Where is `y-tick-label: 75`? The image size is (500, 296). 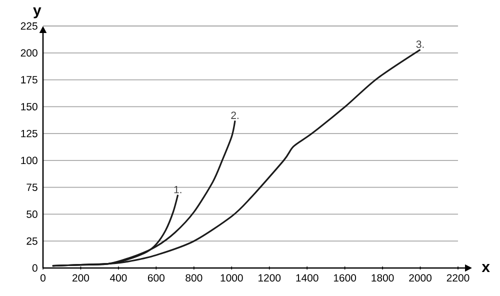 y-tick-label: 75 is located at coordinates (32, 187).